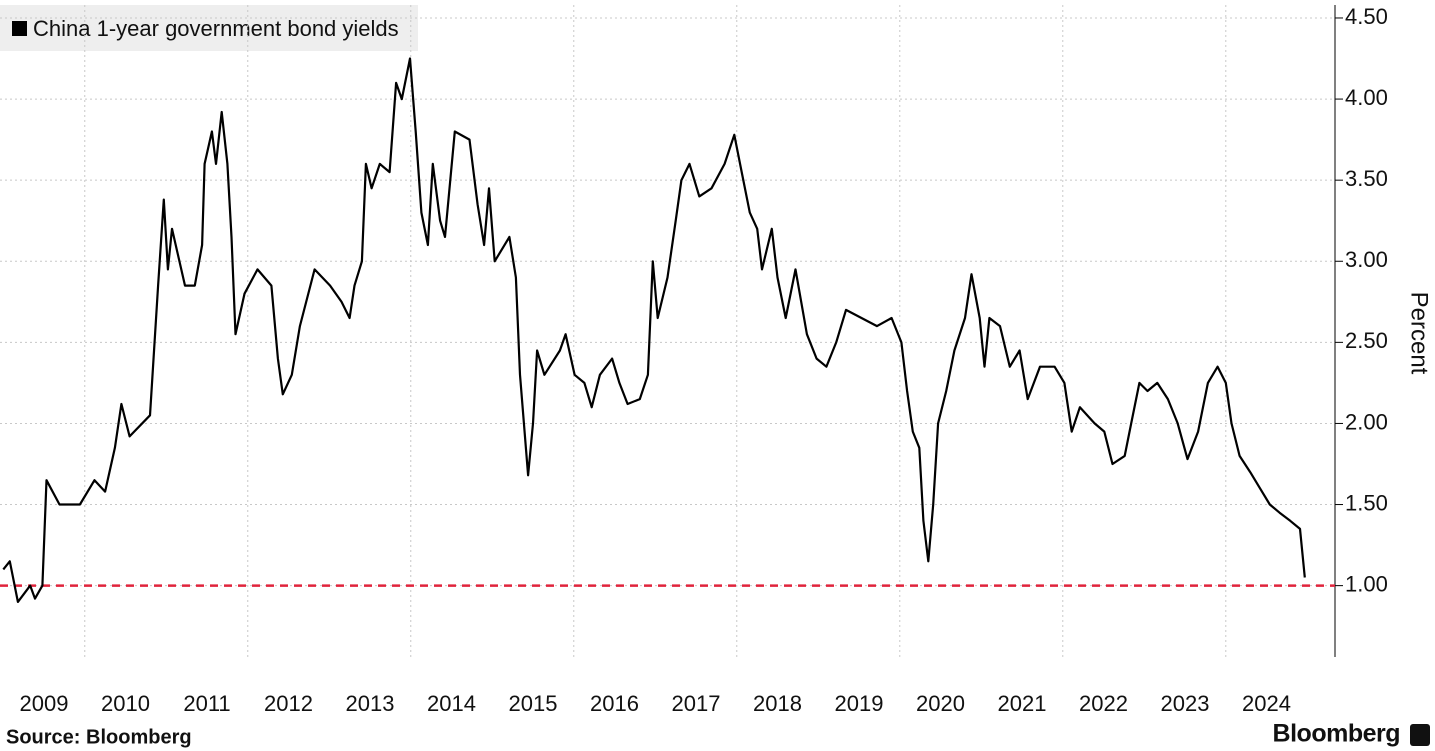  Describe the element at coordinates (1336, 734) in the screenshot. I see `brand: Bloomberg` at that location.